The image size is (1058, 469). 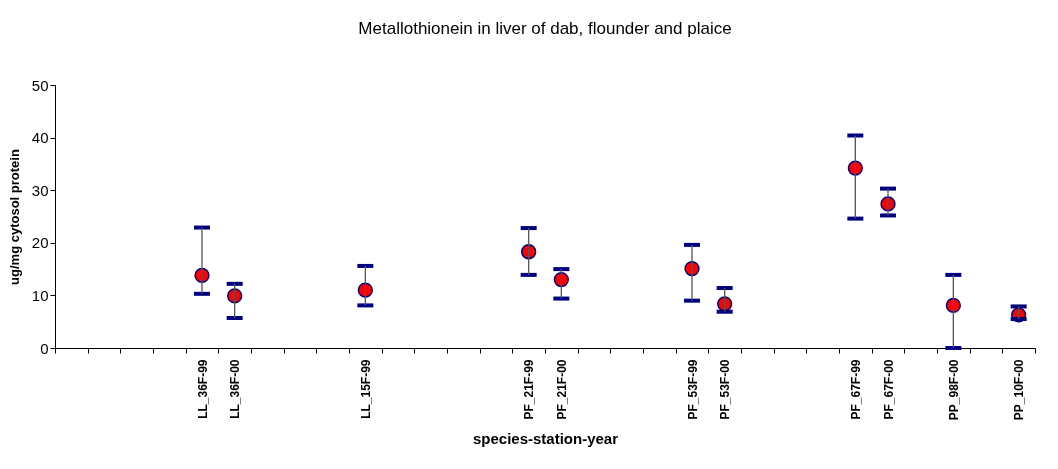 I want to click on x-tick-label: PF_21F-00, so click(x=561, y=389).